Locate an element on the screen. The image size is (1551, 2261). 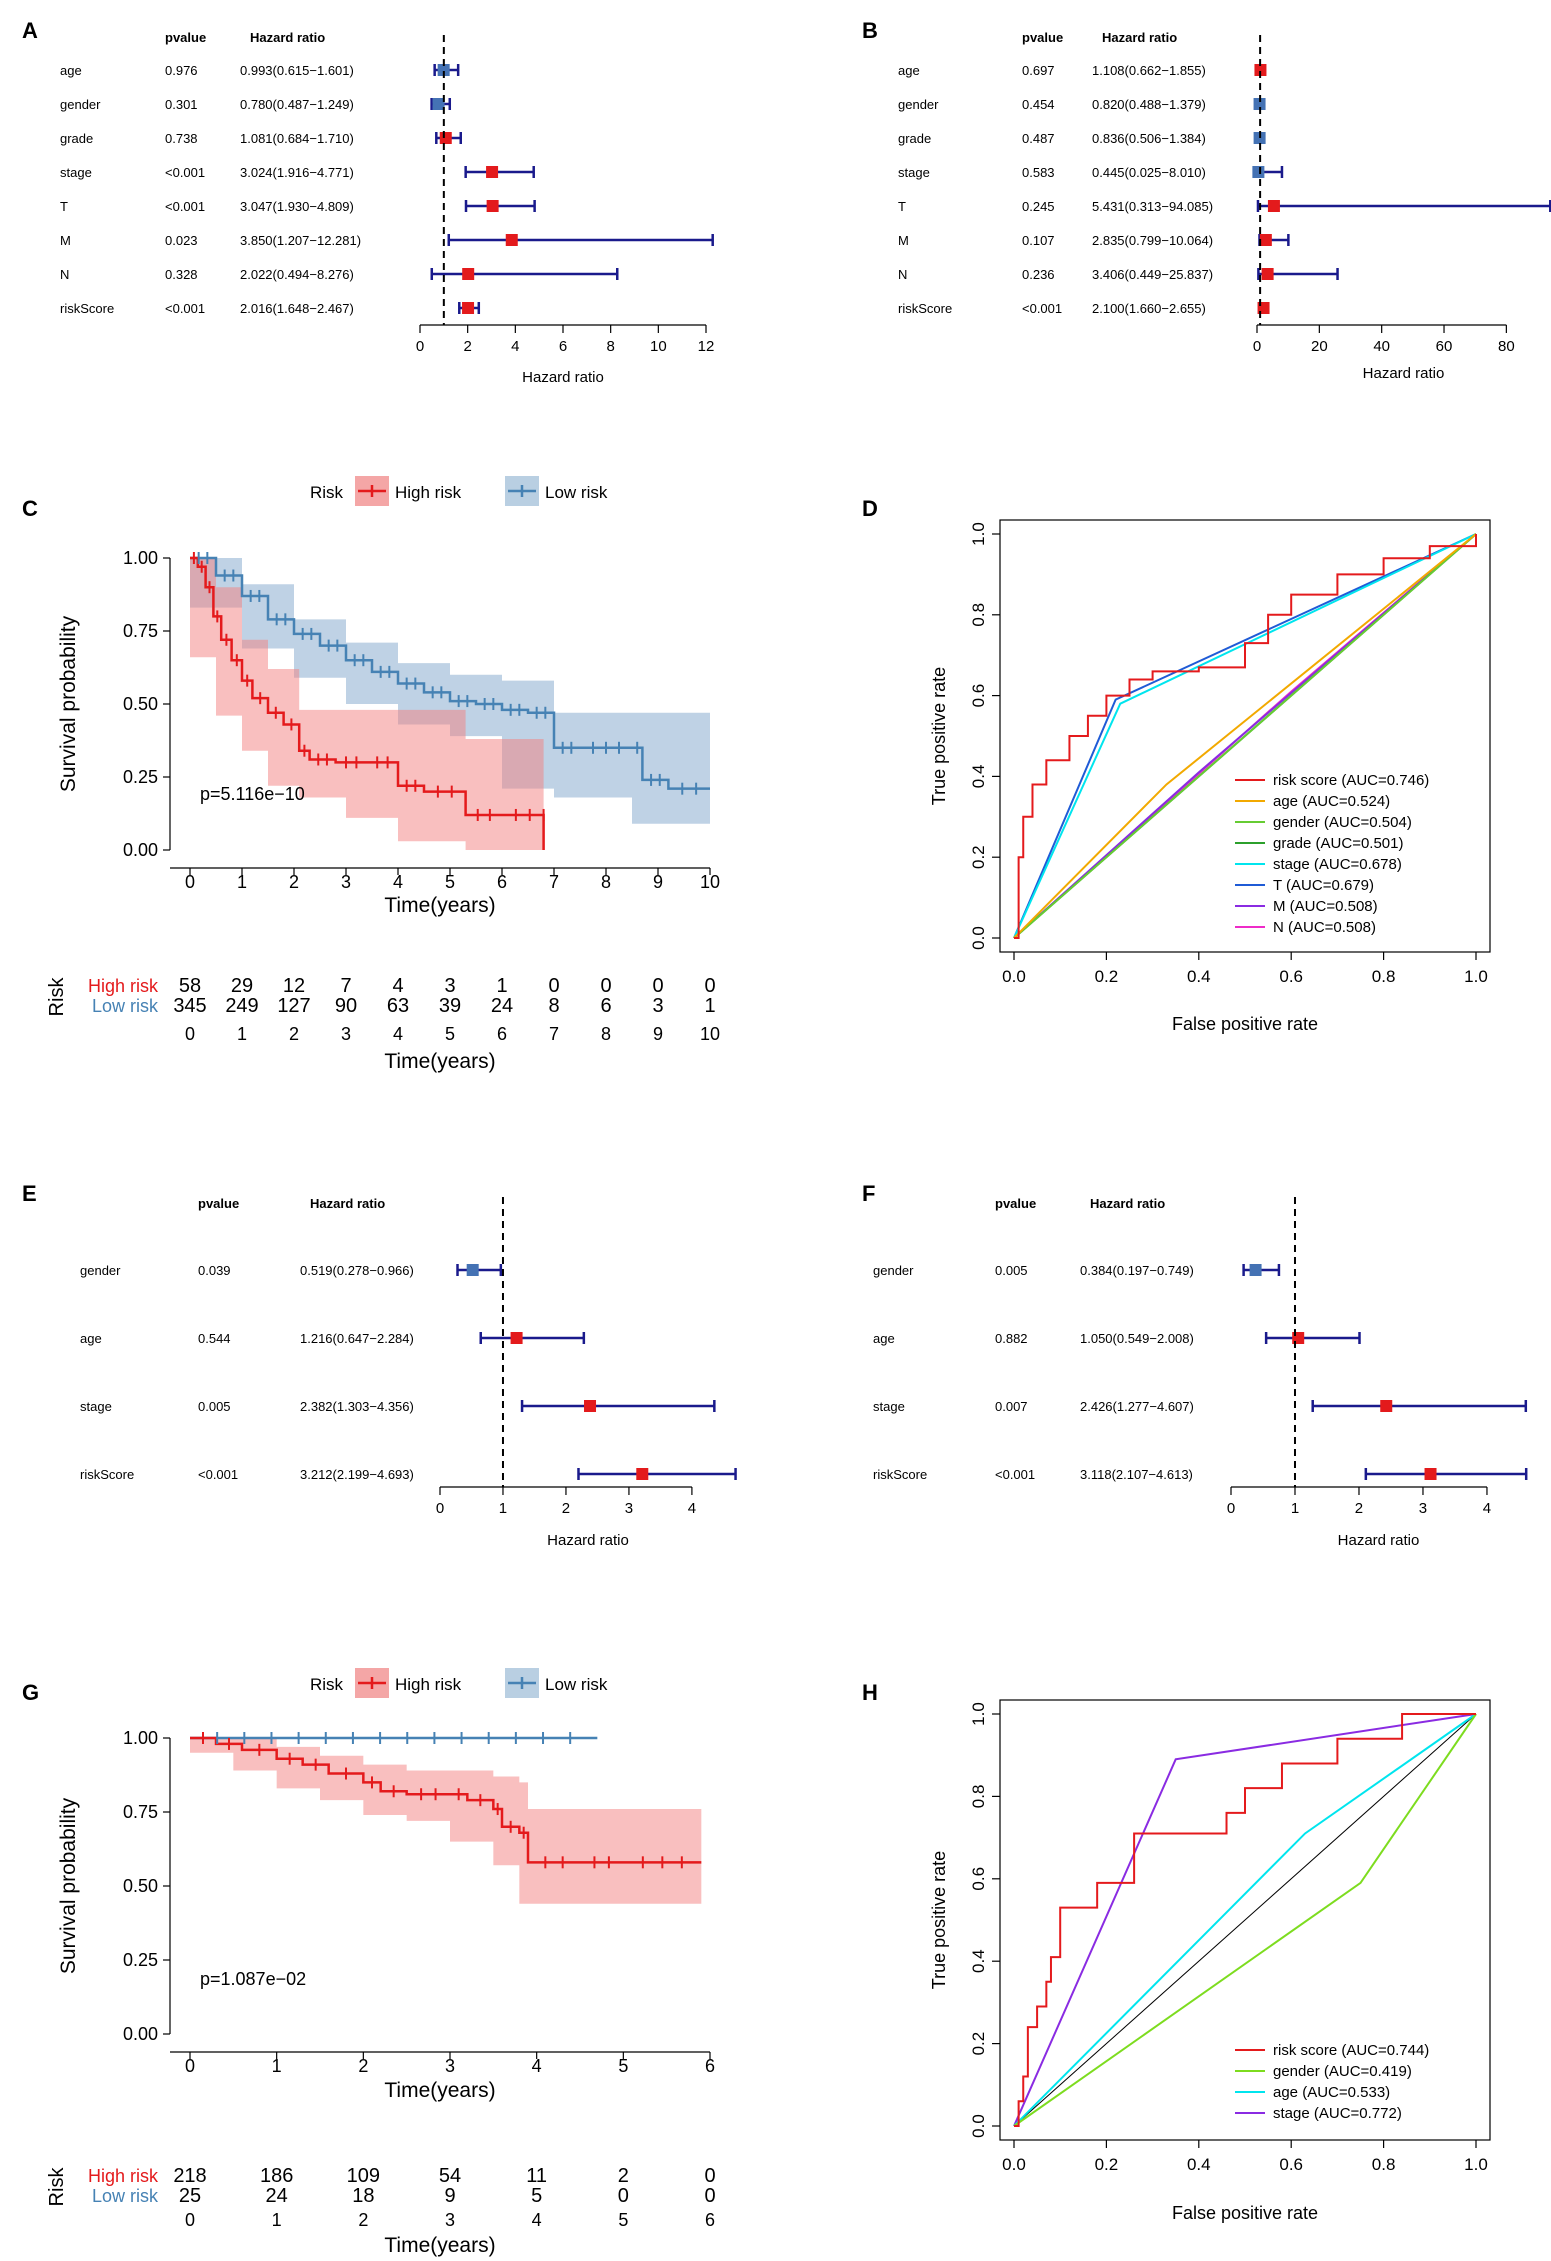
high-risk-curve is located at coordinates (446, 1800).